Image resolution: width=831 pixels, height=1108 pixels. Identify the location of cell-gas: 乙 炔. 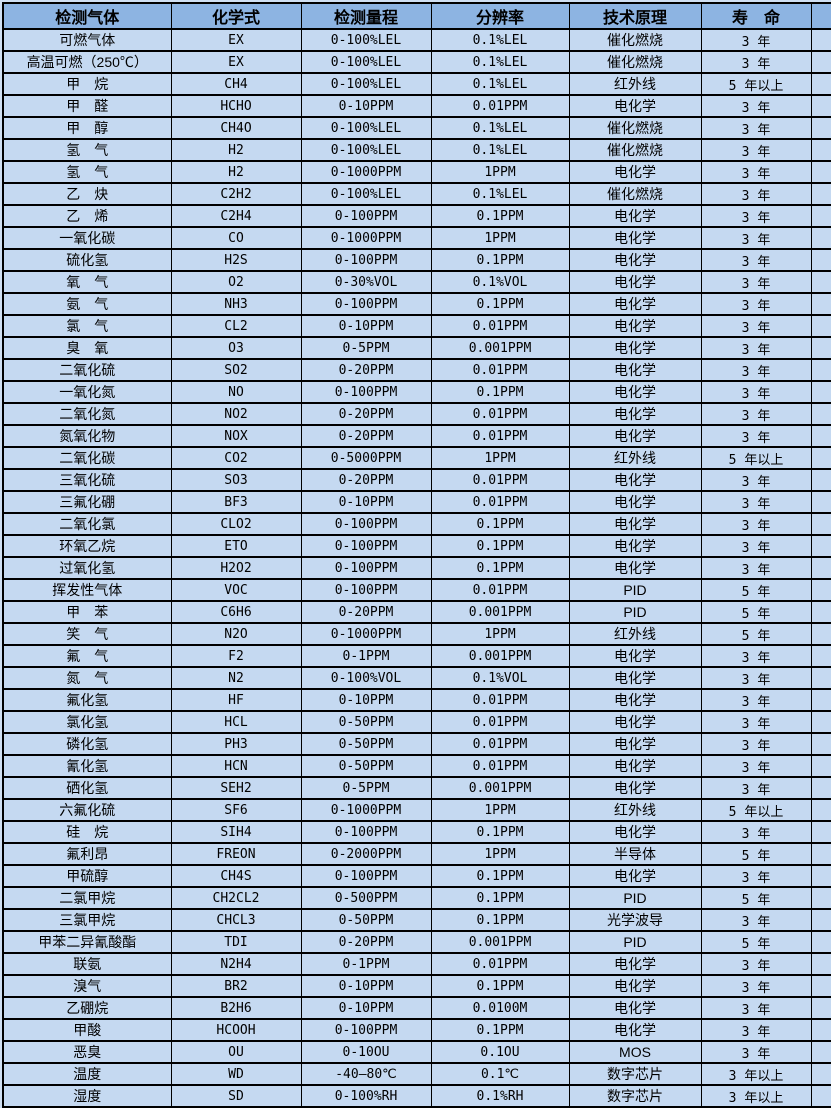
(87, 194).